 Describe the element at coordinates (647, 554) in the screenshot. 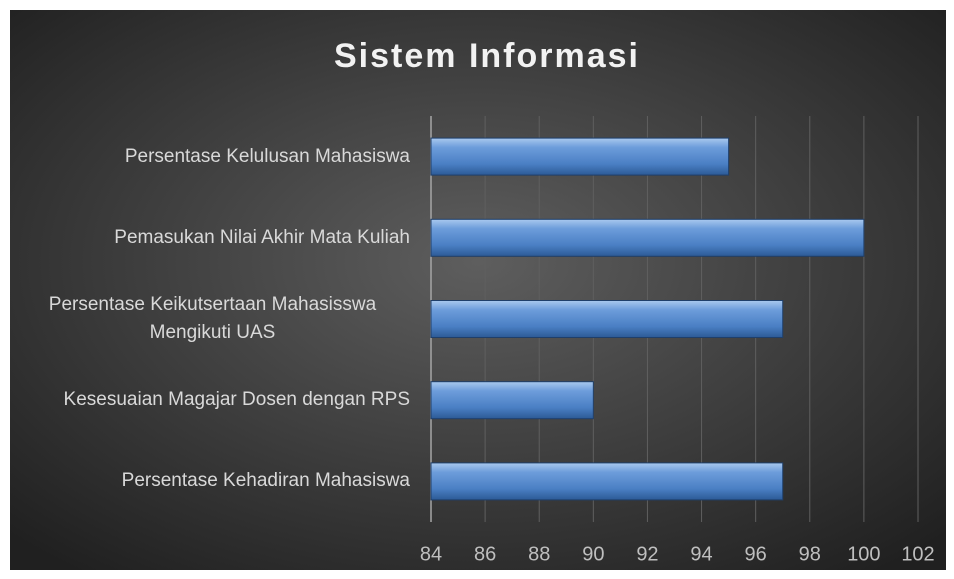

I see `x-tick-label: 92` at that location.